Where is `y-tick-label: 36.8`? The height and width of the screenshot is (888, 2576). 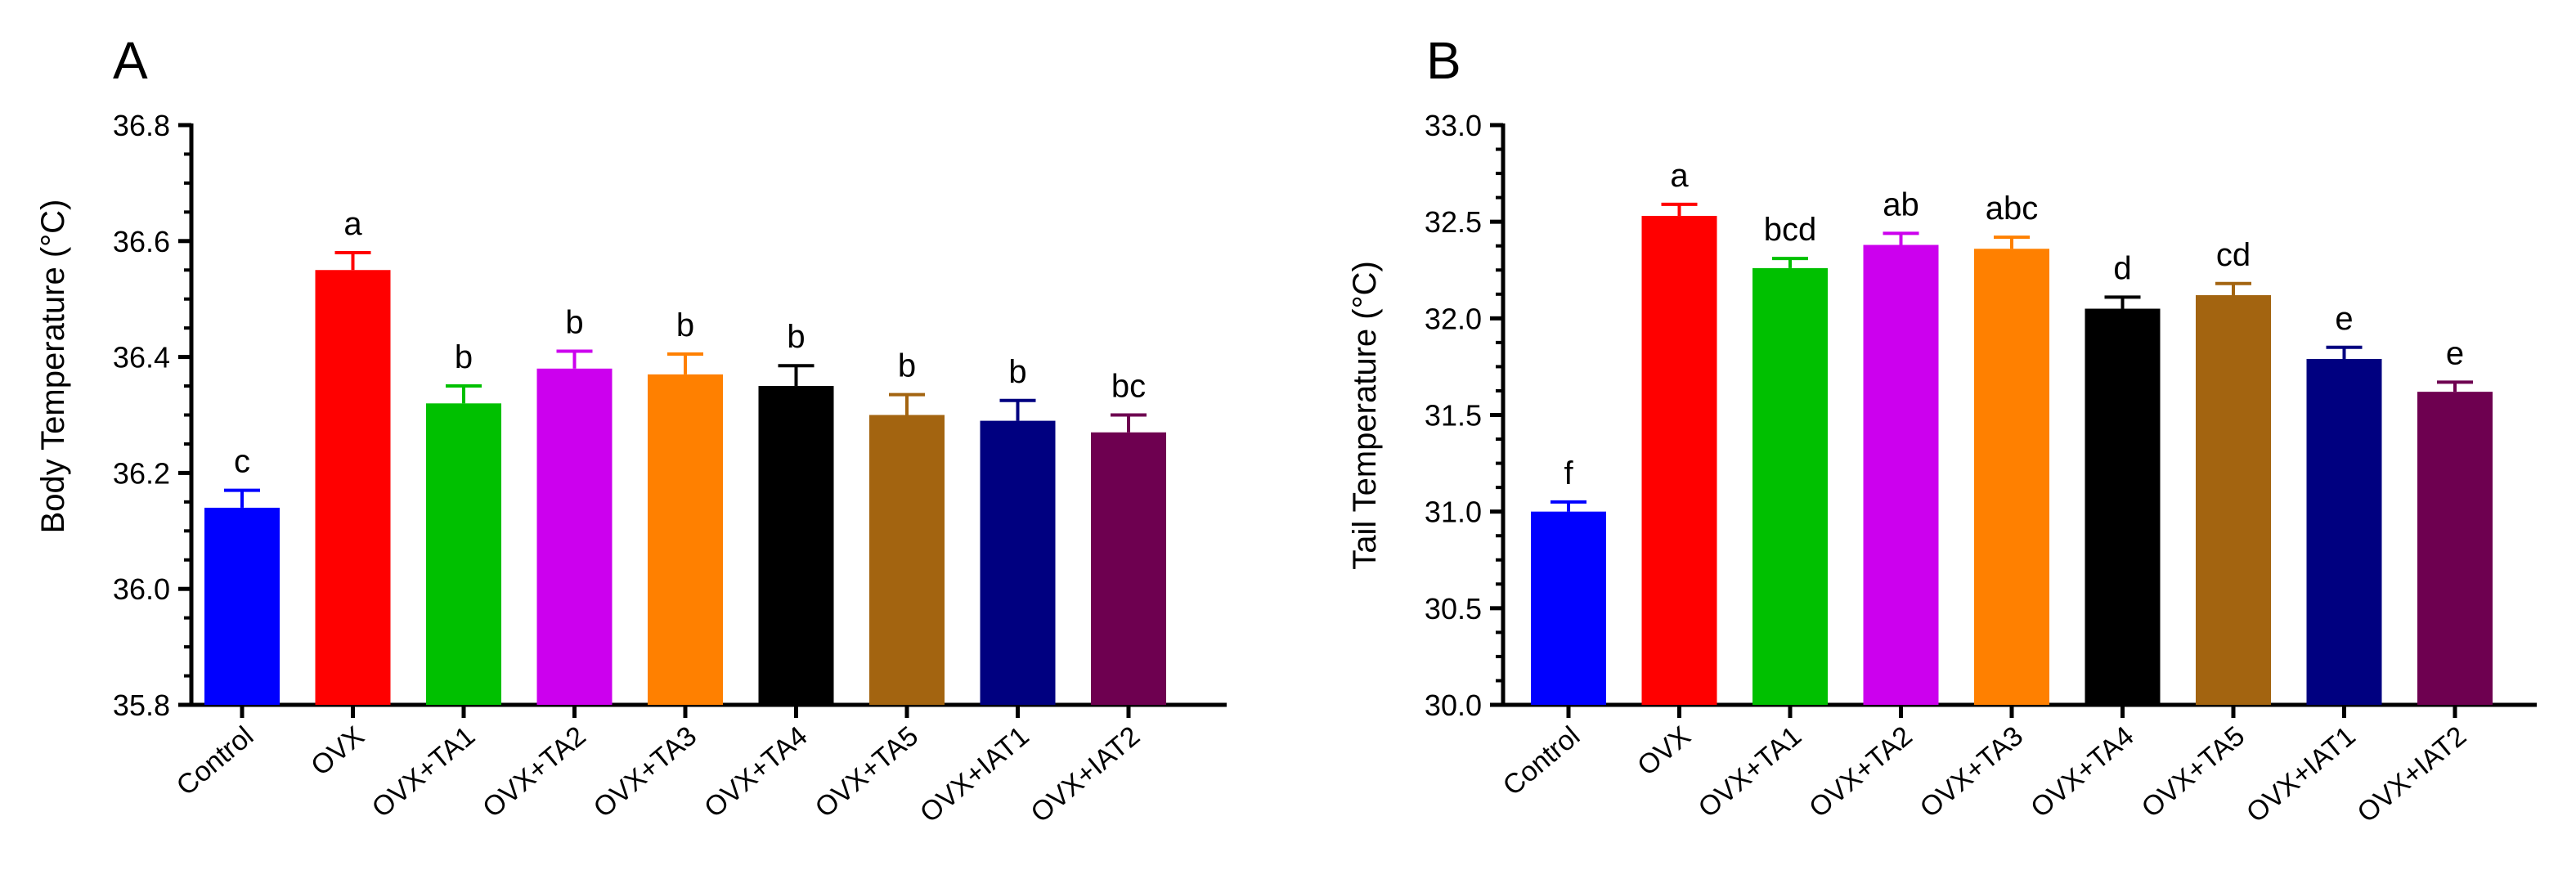 y-tick-label: 36.8 is located at coordinates (141, 126).